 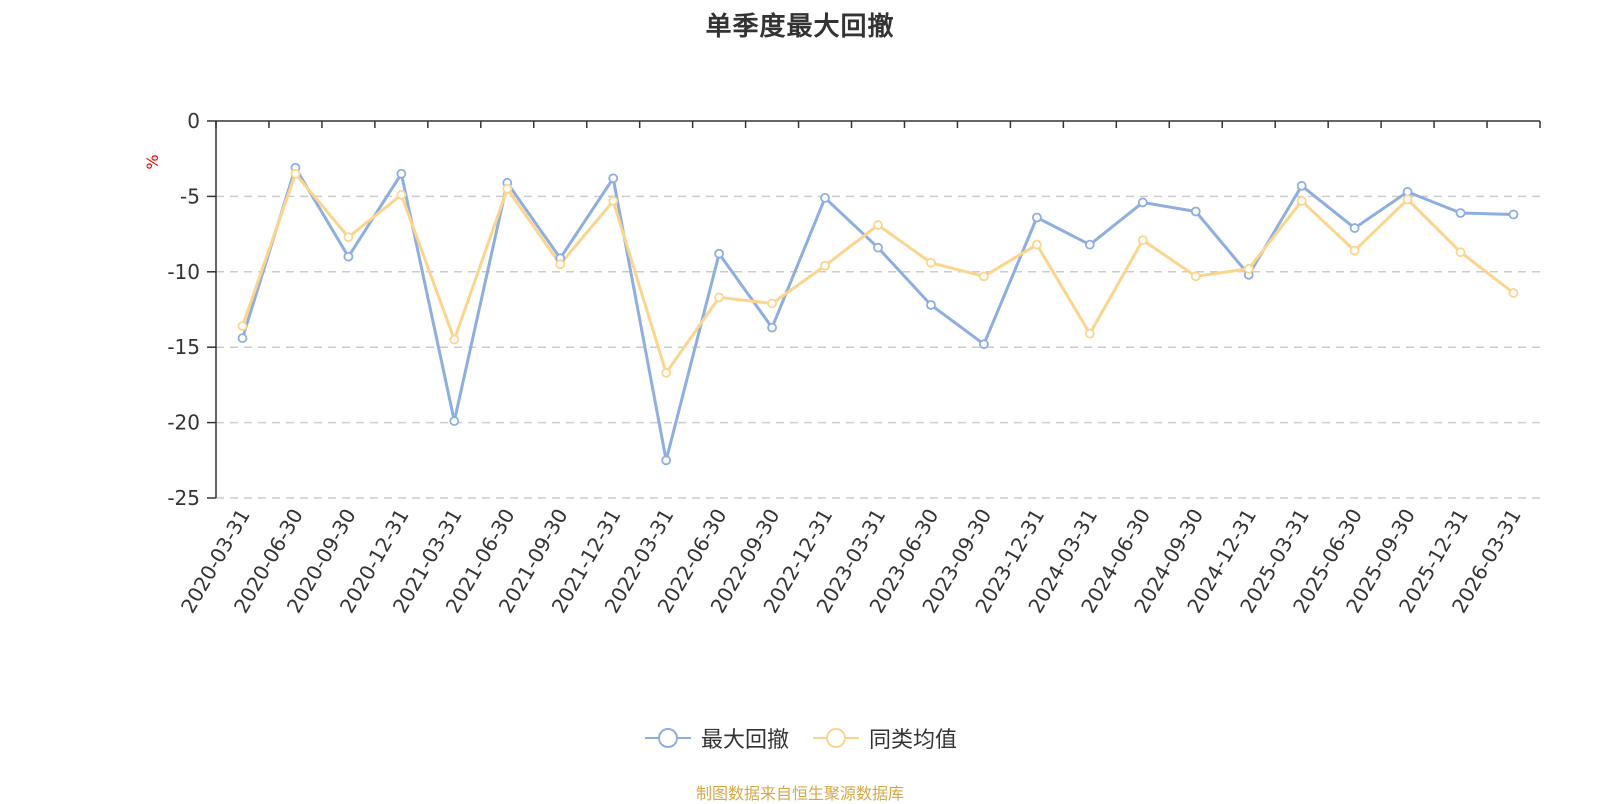 I want to click on data-source-note: 制图数据来自恒生聚源数据库, so click(x=799, y=793).